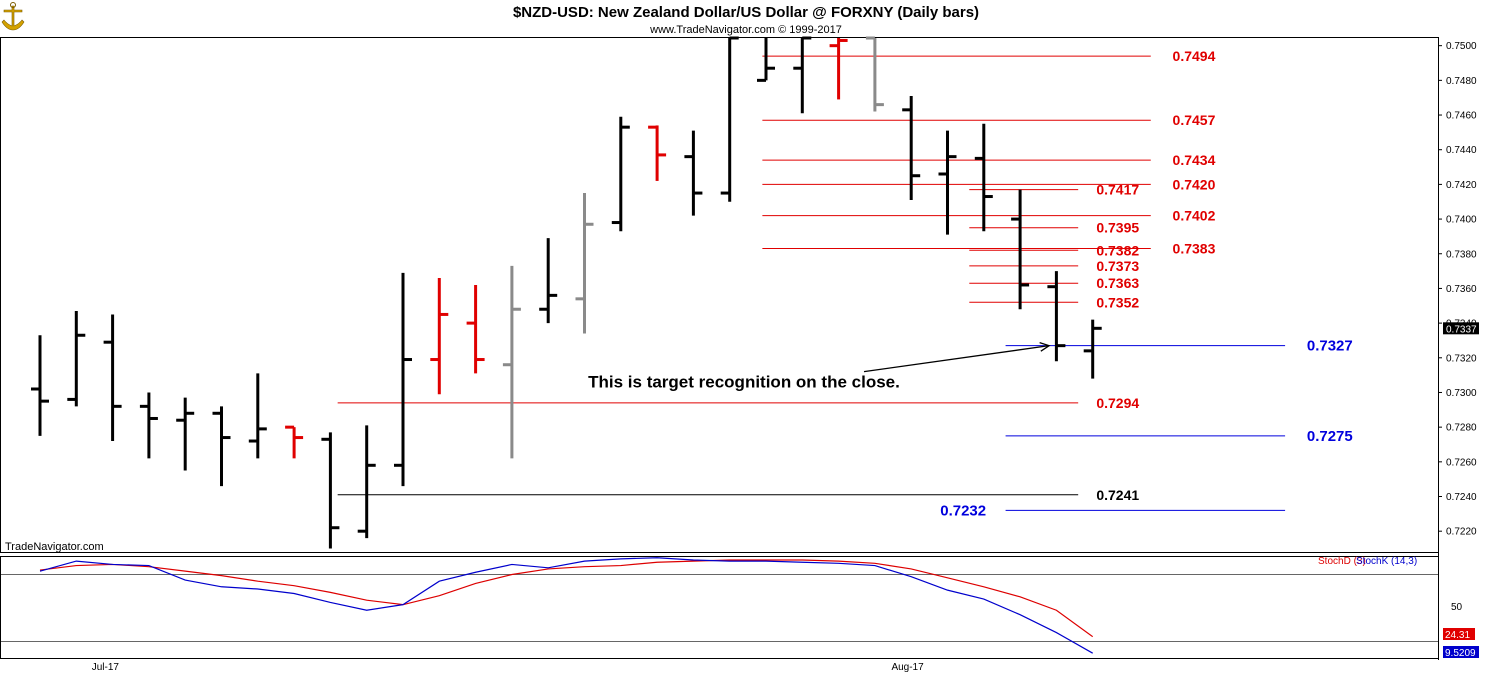 This screenshot has height=677, width=1492. Describe the element at coordinates (1461, 497) in the screenshot. I see `y-tick-label: 0.7240` at that location.